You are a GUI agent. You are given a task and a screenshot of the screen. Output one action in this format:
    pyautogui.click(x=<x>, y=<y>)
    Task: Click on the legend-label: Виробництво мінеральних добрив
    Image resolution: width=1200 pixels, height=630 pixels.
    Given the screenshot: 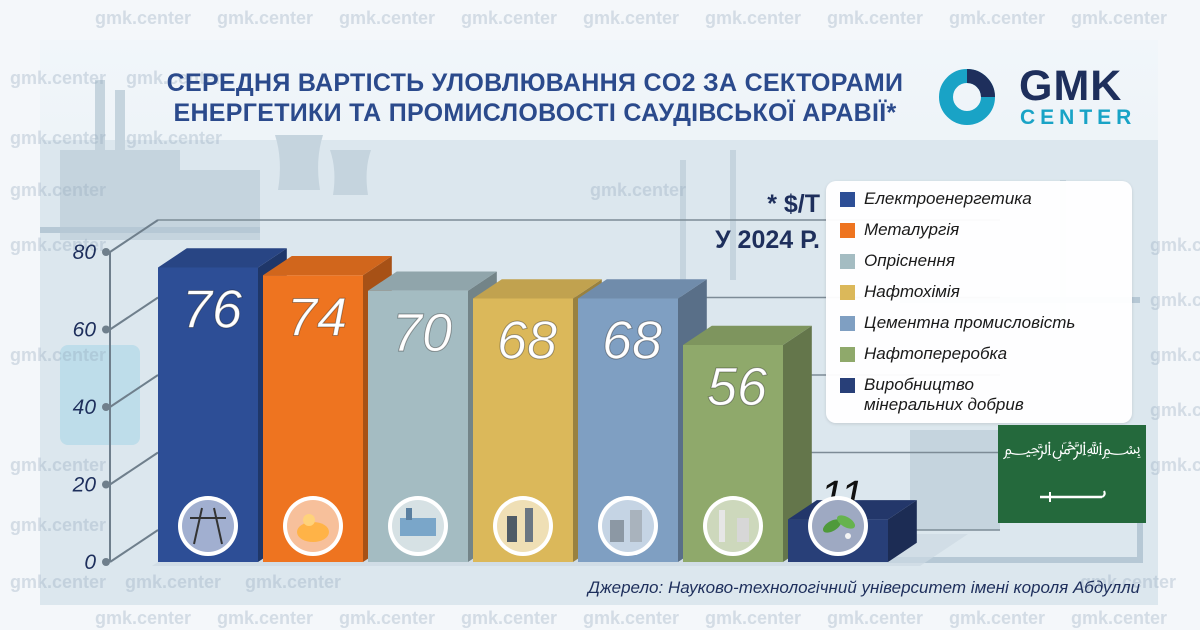 What is the action you would take?
    pyautogui.click(x=944, y=394)
    